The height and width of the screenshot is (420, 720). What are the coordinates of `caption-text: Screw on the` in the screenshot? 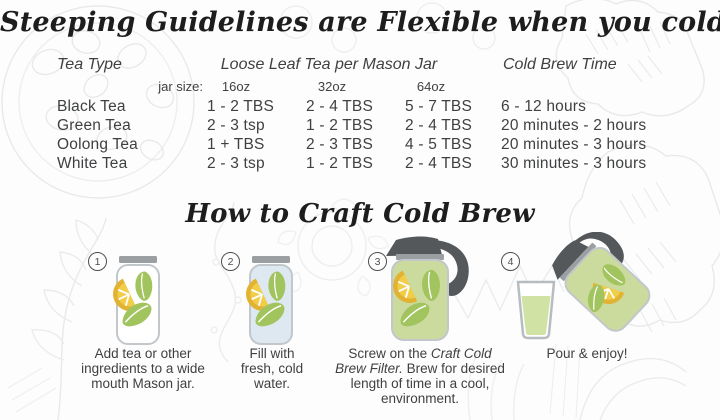 It's located at (389, 353).